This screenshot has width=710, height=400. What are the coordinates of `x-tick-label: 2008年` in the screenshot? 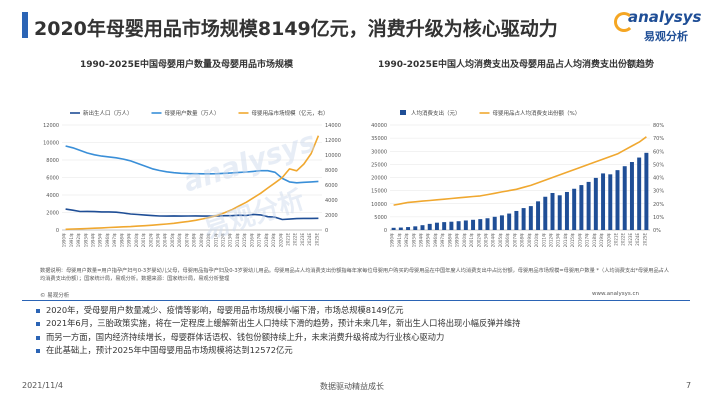 It's located at (522, 240).